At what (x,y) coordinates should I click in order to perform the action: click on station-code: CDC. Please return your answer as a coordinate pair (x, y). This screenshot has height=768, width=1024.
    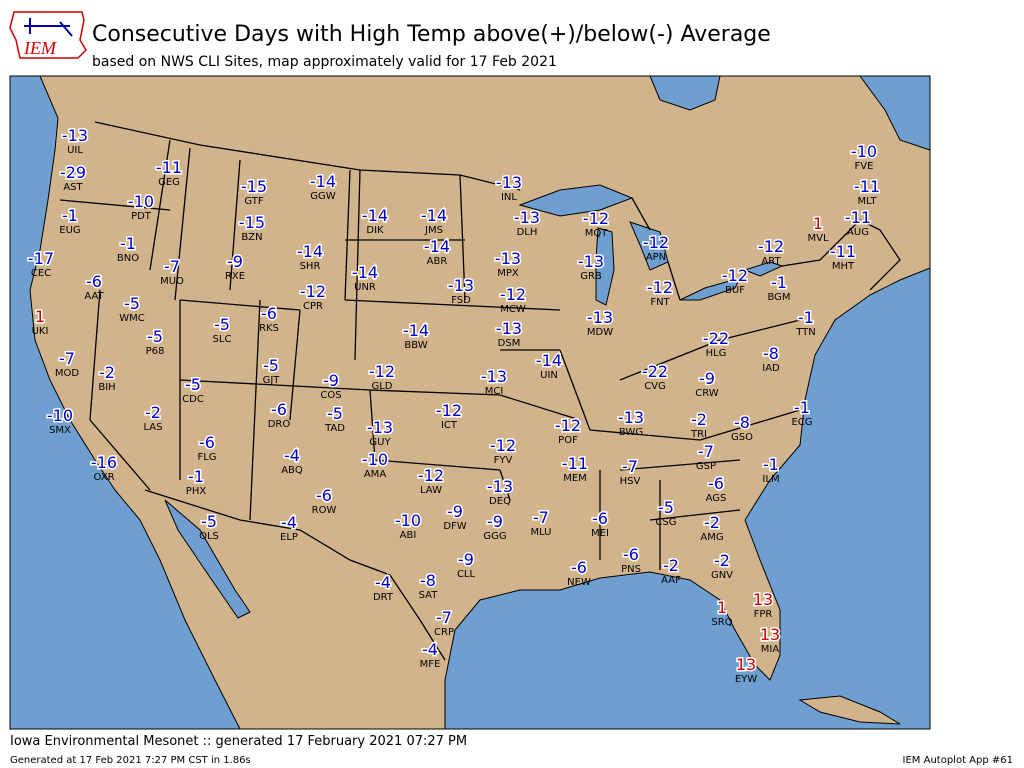
    Looking at the image, I should click on (193, 399).